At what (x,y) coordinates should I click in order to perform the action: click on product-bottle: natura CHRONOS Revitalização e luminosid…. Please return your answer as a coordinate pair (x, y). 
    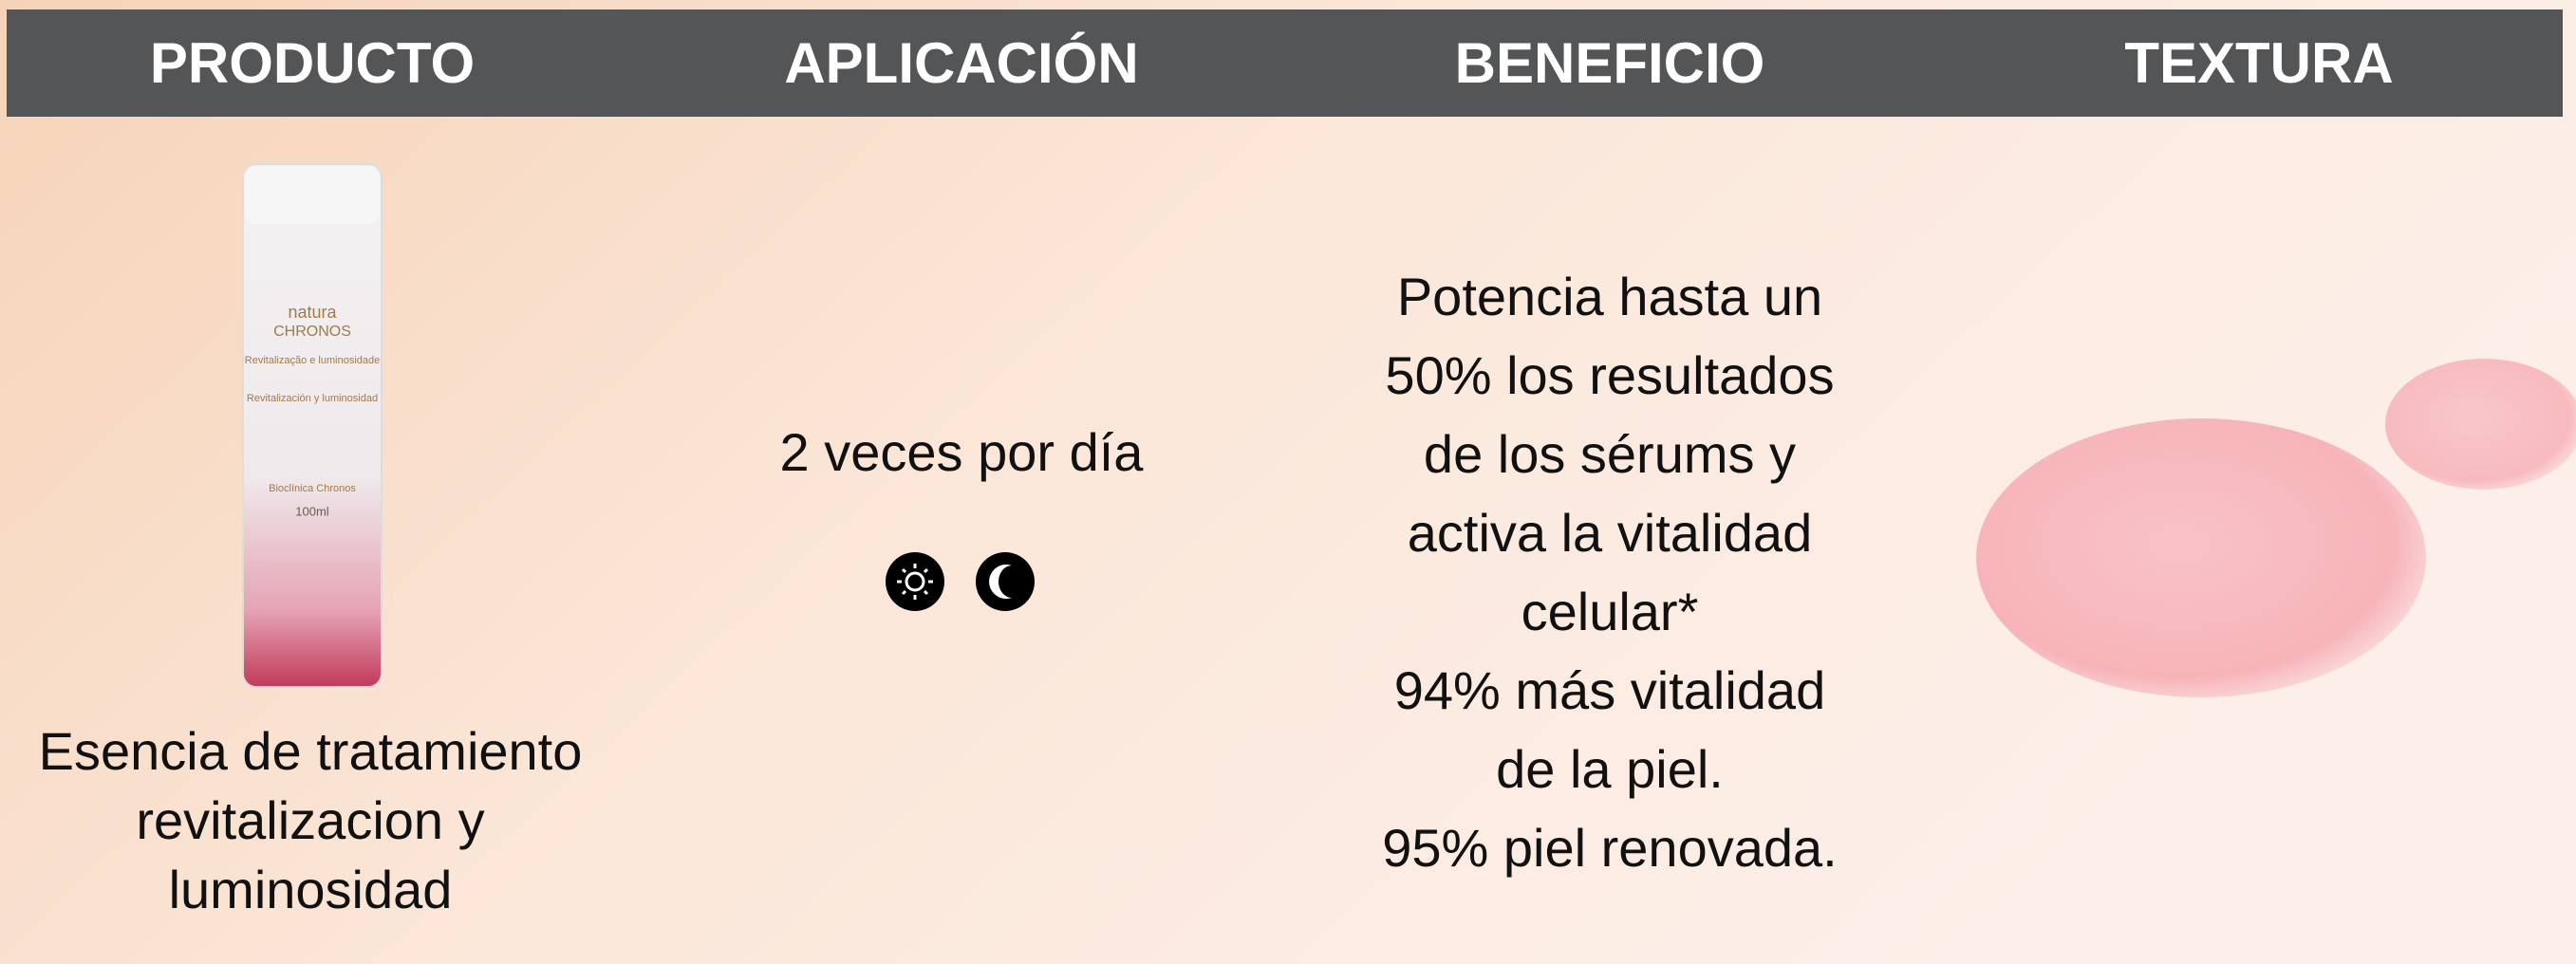
    Looking at the image, I should click on (312, 425).